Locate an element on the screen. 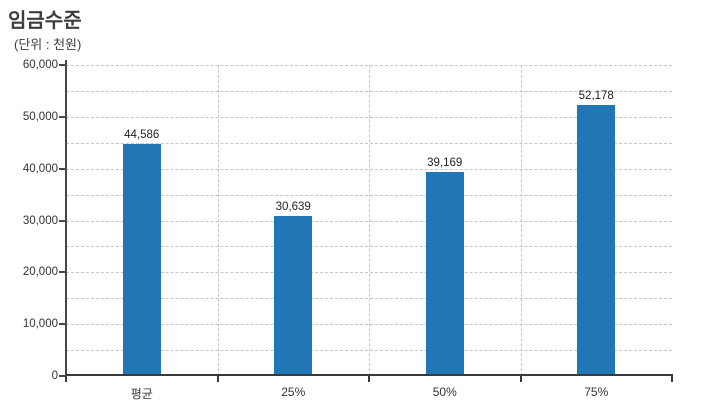 Image resolution: width=709 pixels, height=412 pixels. y-axis-tick-label: 40,000 is located at coordinates (40, 168).